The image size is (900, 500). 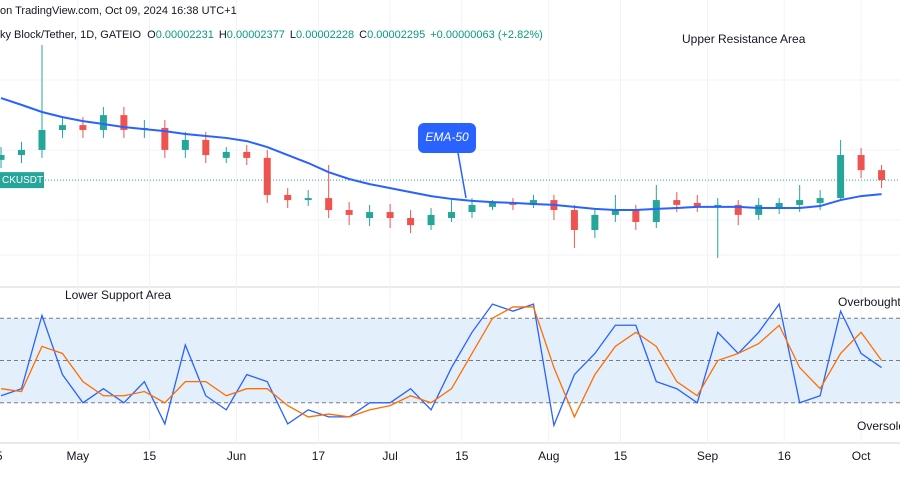 I want to click on symbol-label: CKUSDT, so click(x=22, y=180).